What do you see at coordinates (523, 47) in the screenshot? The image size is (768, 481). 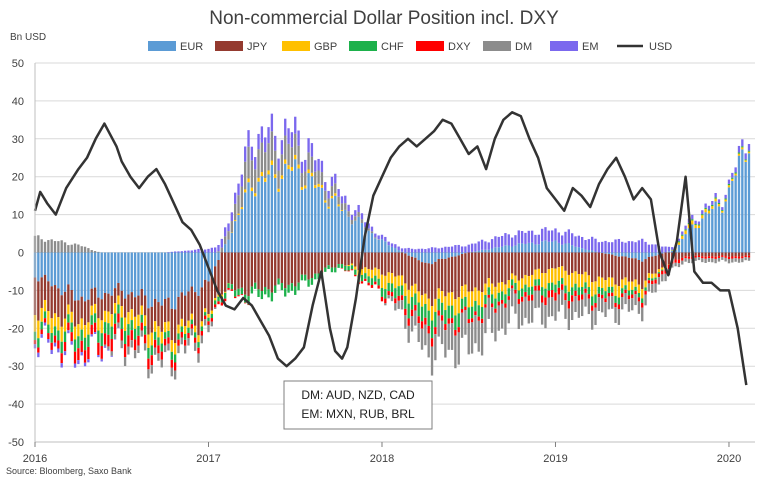 I see `legend-label-dm: DM` at bounding box center [523, 47].